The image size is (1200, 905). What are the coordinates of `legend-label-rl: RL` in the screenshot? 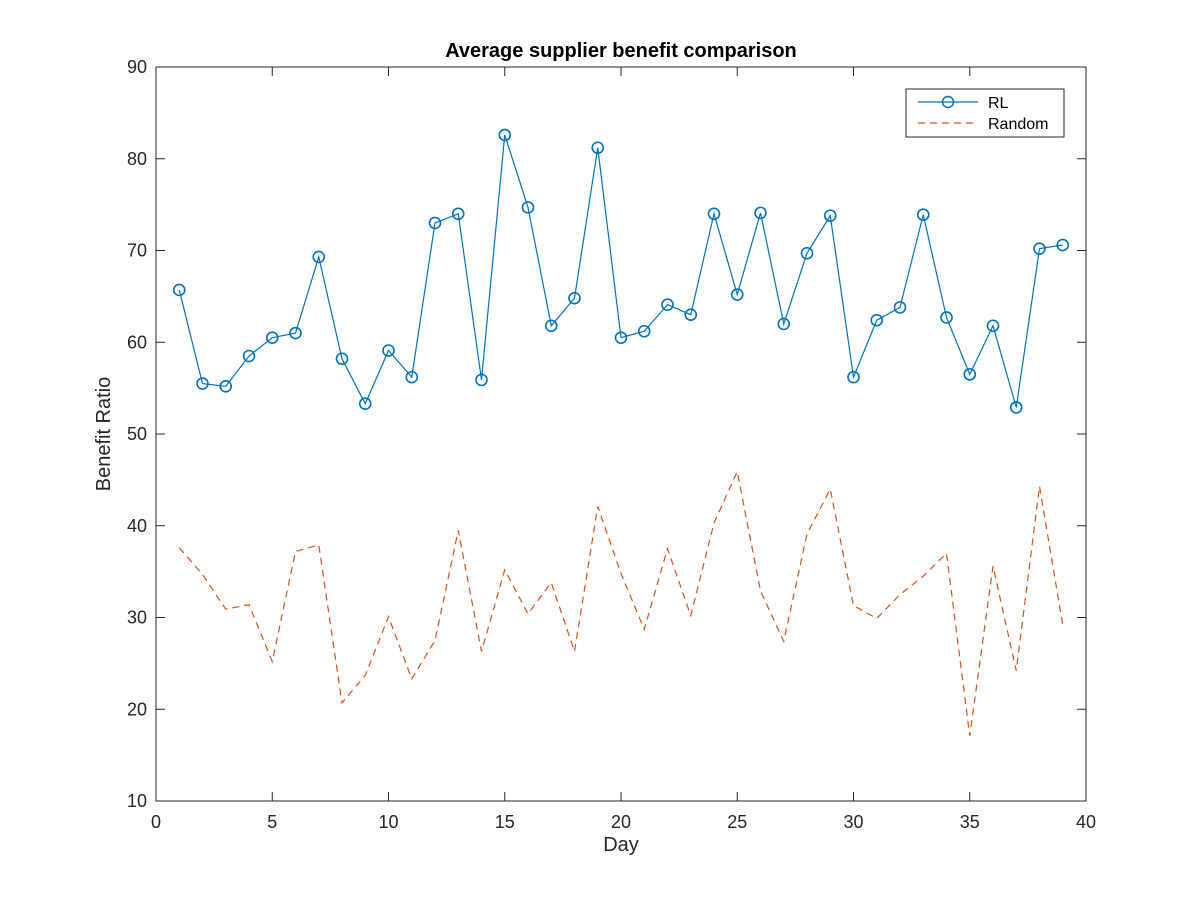 It's located at (998, 103).